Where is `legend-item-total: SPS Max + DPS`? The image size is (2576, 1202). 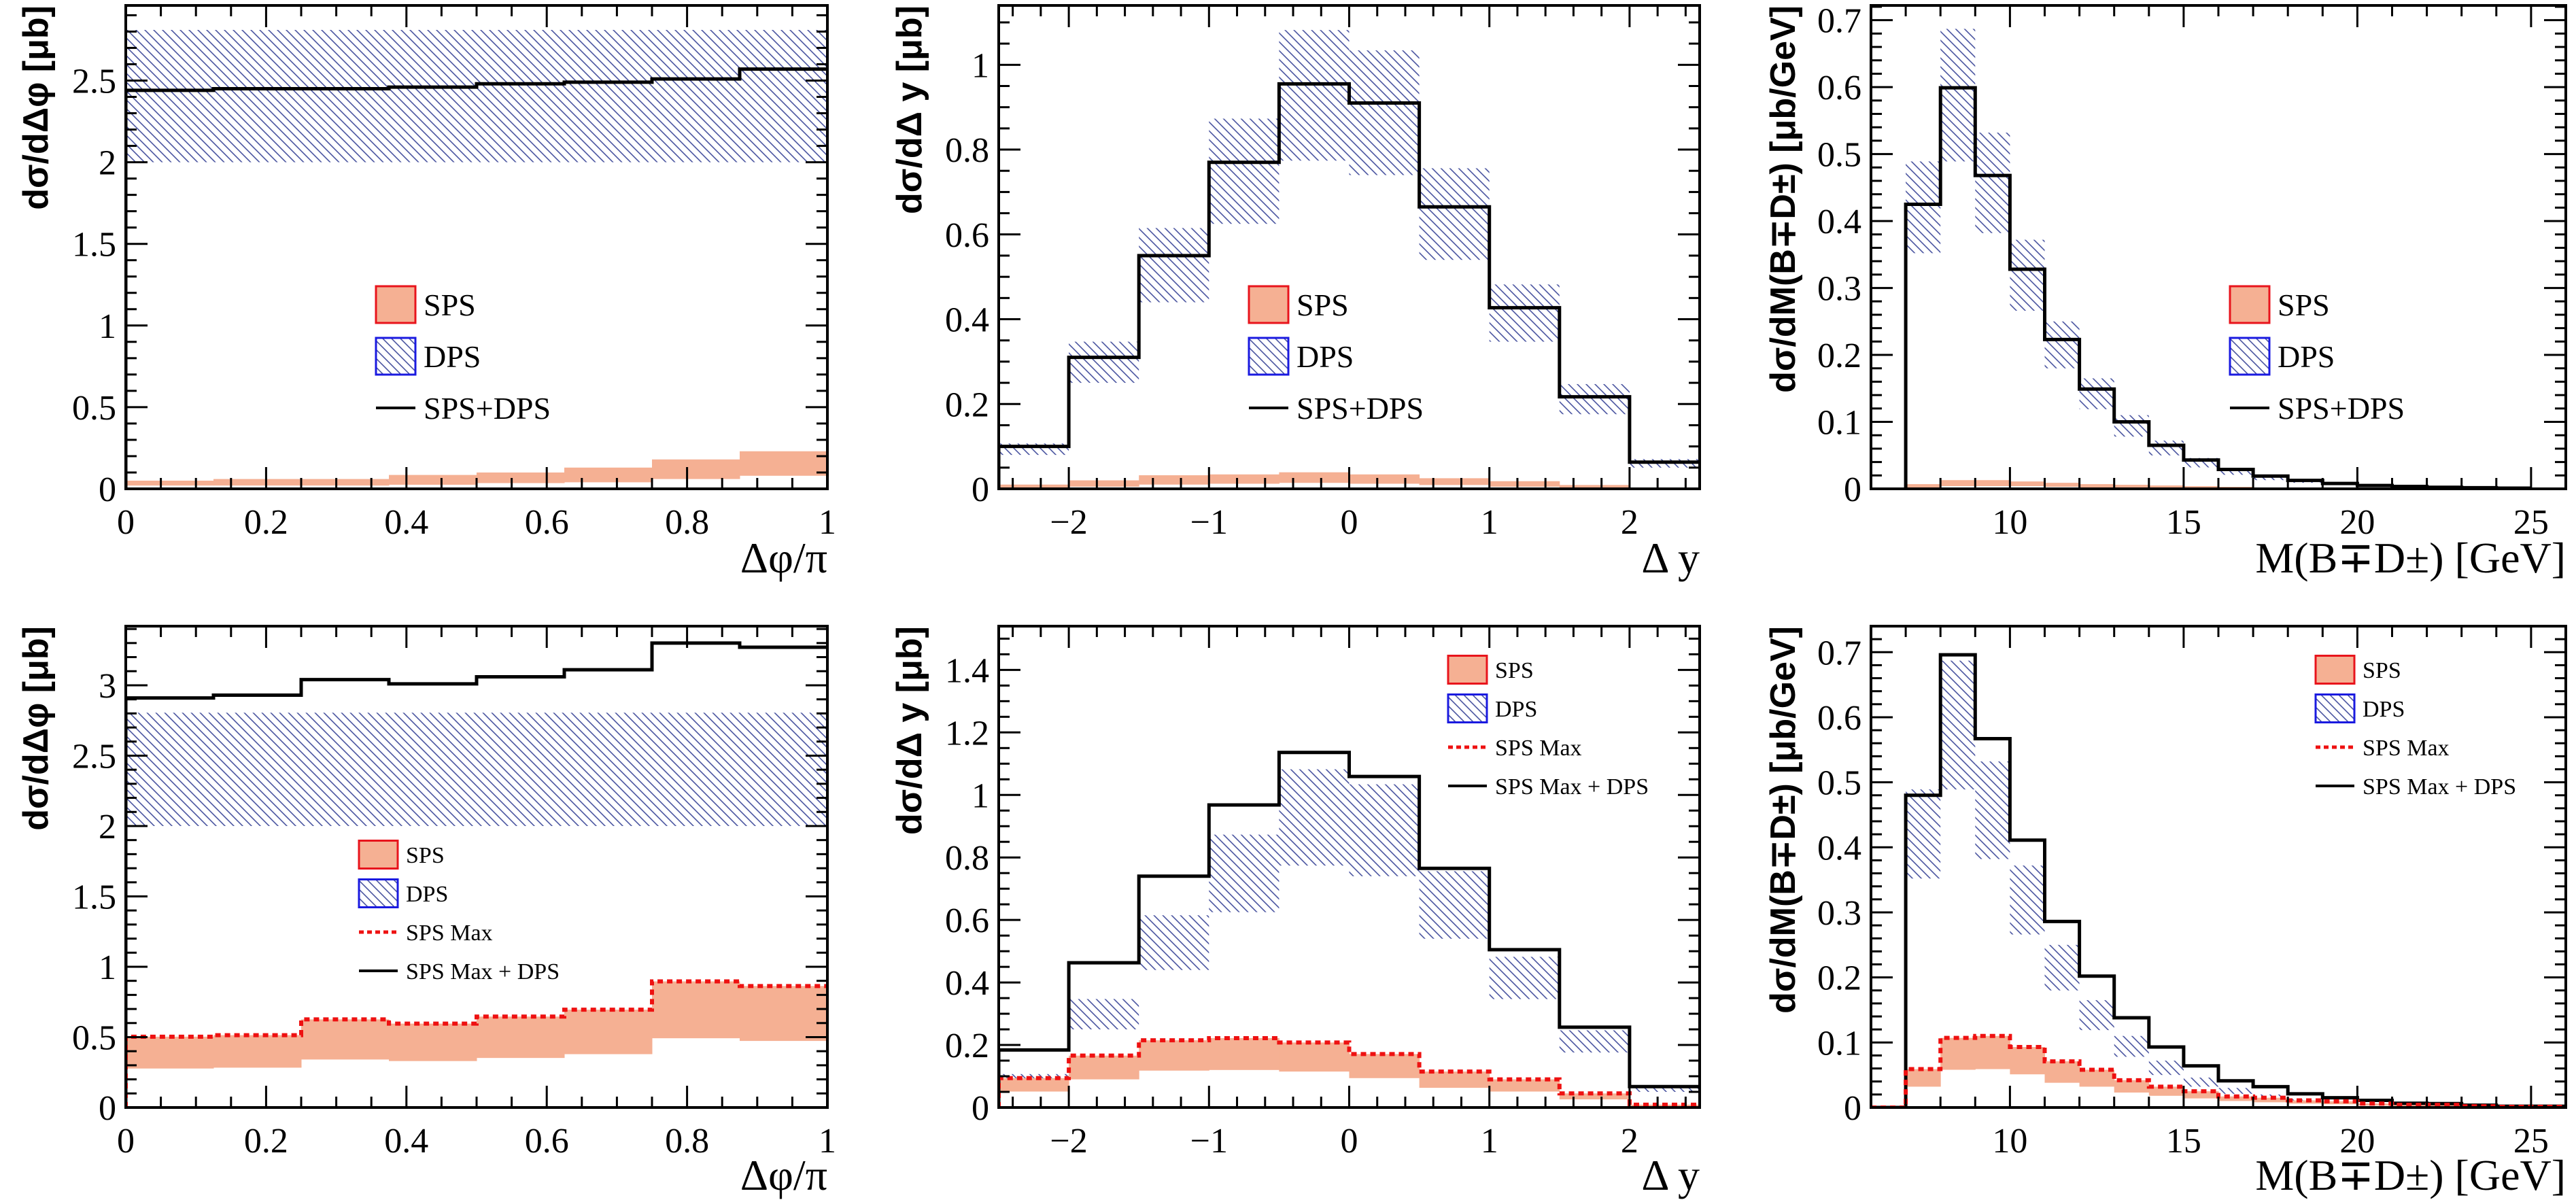 legend-item-total: SPS Max + DPS is located at coordinates (459, 971).